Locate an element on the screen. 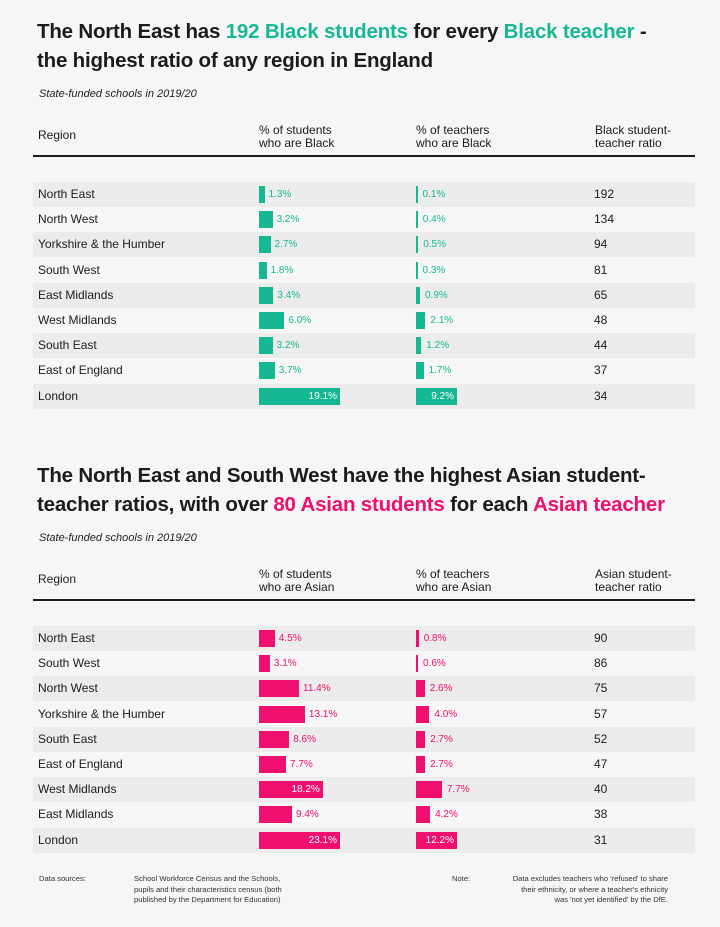 This screenshot has width=720, height=927. students-value-label: 19.1% is located at coordinates (322, 396).